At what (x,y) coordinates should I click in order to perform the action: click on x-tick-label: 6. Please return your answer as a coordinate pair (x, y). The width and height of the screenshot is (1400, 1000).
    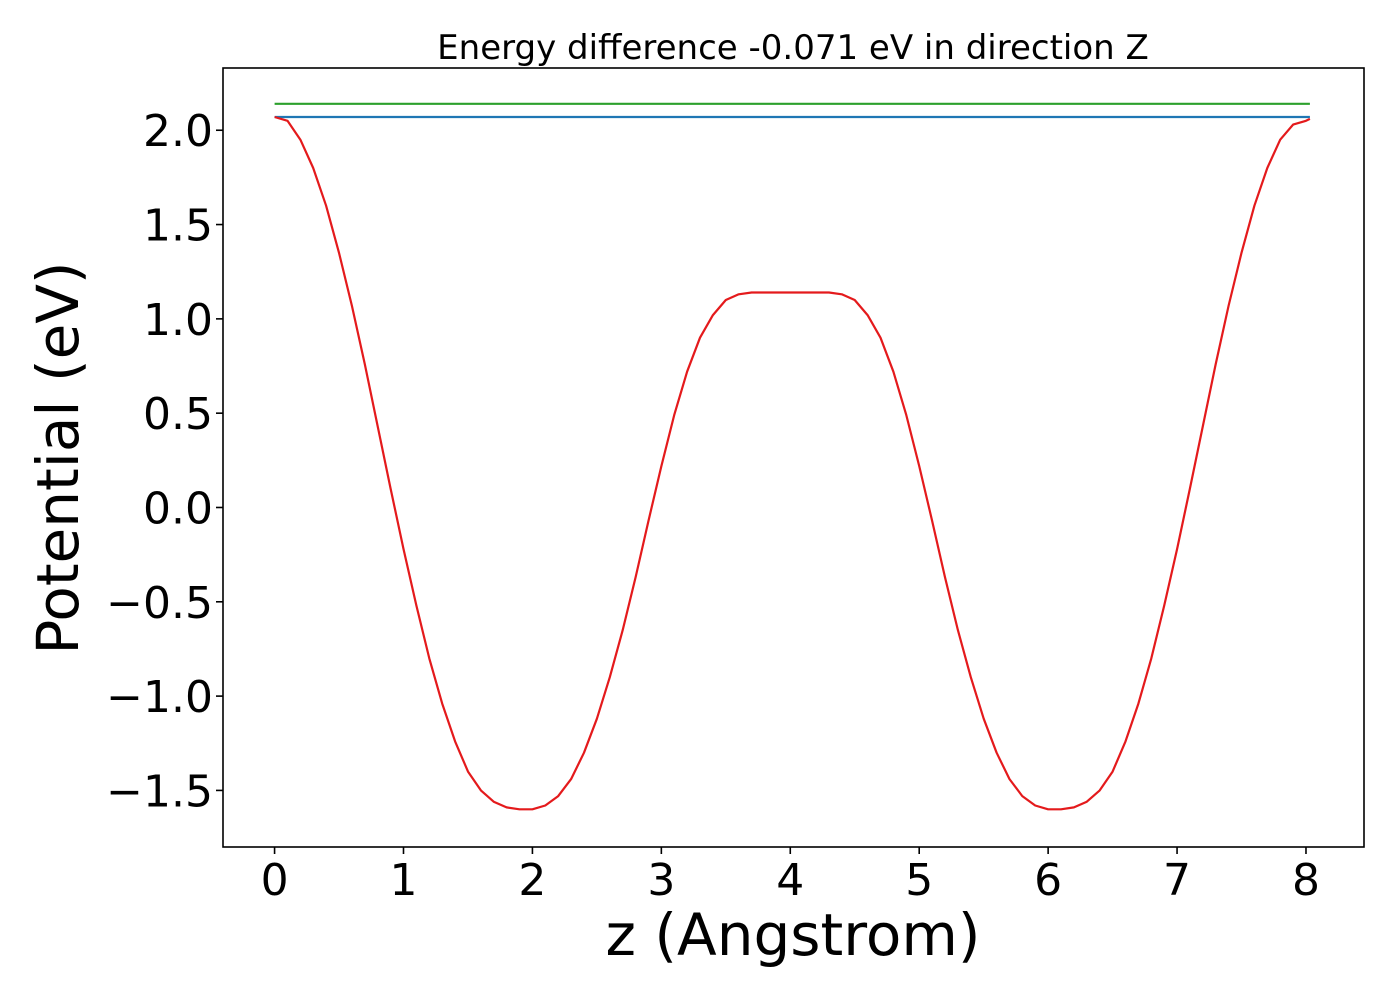
    Looking at the image, I should click on (1048, 880).